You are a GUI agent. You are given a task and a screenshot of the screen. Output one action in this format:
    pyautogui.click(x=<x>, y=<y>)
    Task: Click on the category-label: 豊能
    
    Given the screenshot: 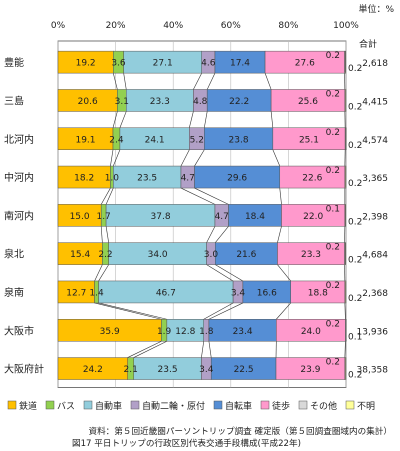 What is the action you would take?
    pyautogui.click(x=14, y=62)
    